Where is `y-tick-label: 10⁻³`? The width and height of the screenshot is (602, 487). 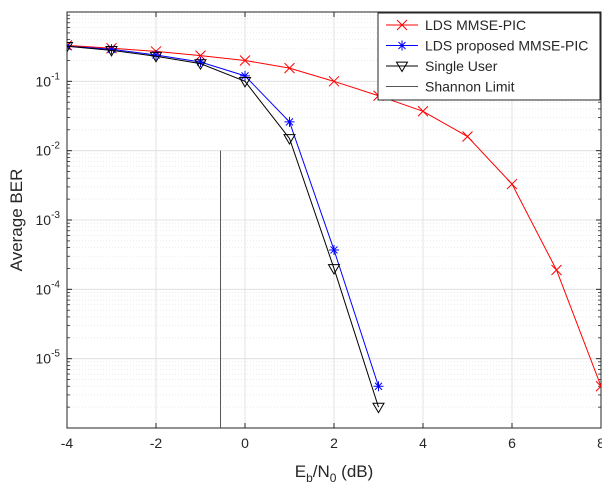 y-tick-label: 10⁻³ is located at coordinates (48, 219).